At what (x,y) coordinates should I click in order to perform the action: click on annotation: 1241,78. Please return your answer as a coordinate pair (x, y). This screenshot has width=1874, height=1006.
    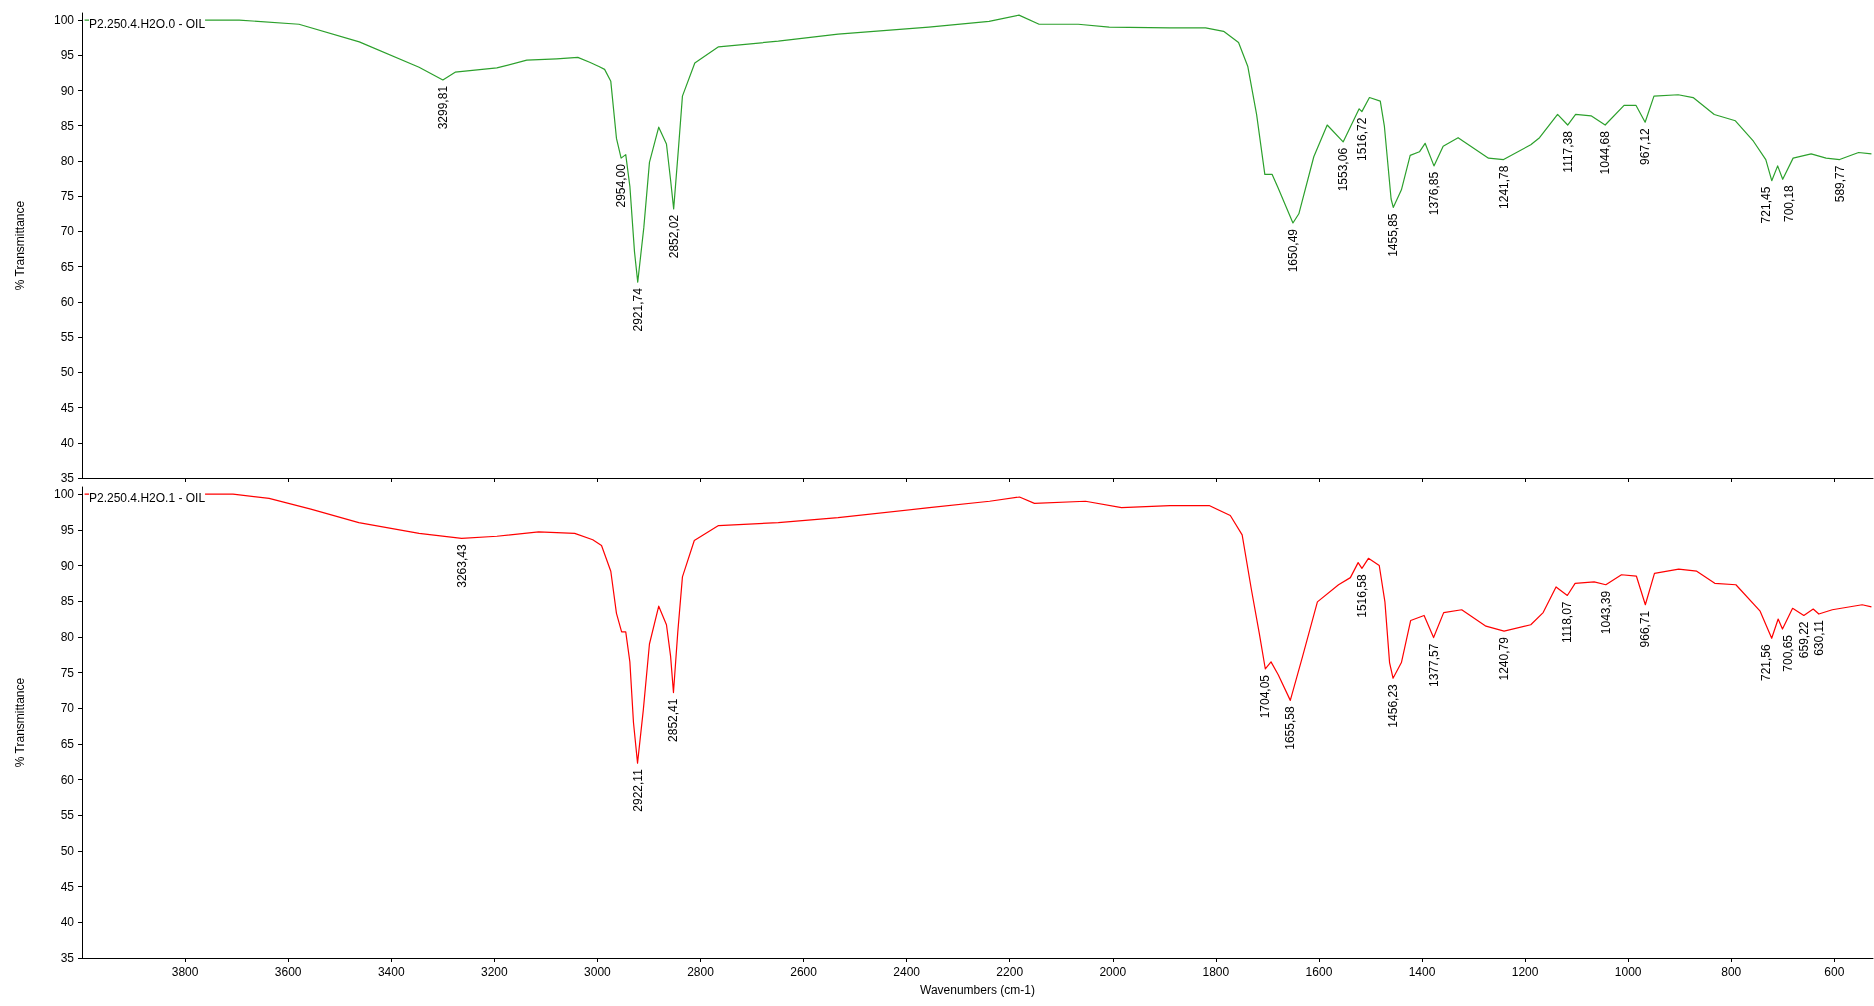
    Looking at the image, I should click on (1503, 187).